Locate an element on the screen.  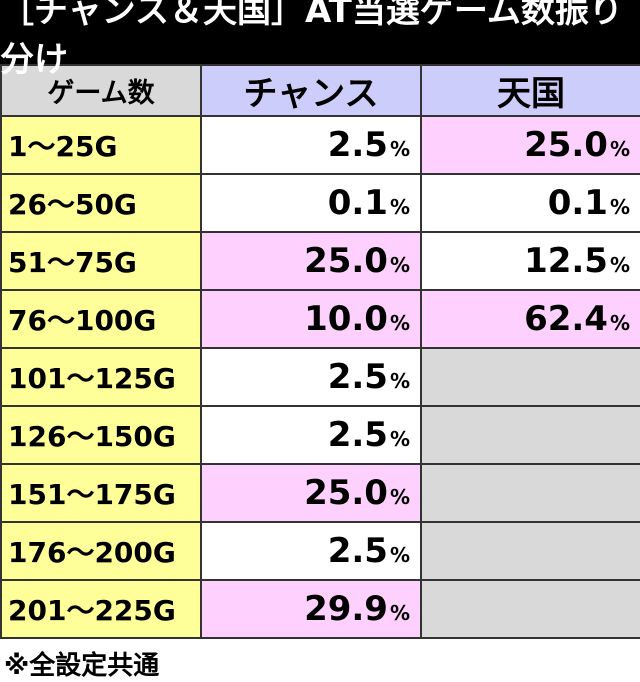
tengoku-cell: 25.0% is located at coordinates (530, 145).